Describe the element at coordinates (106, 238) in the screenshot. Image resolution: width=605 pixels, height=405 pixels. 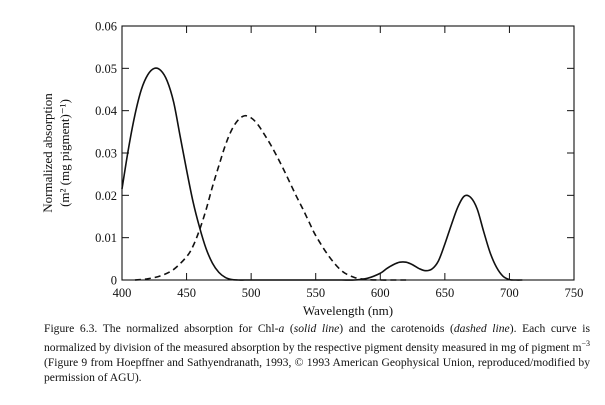
I see `y-tick-label: 0.01` at that location.